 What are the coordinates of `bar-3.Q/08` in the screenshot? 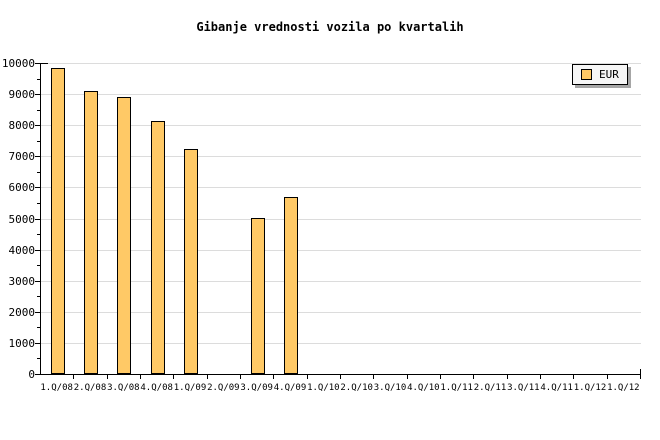 It's located at (124, 235).